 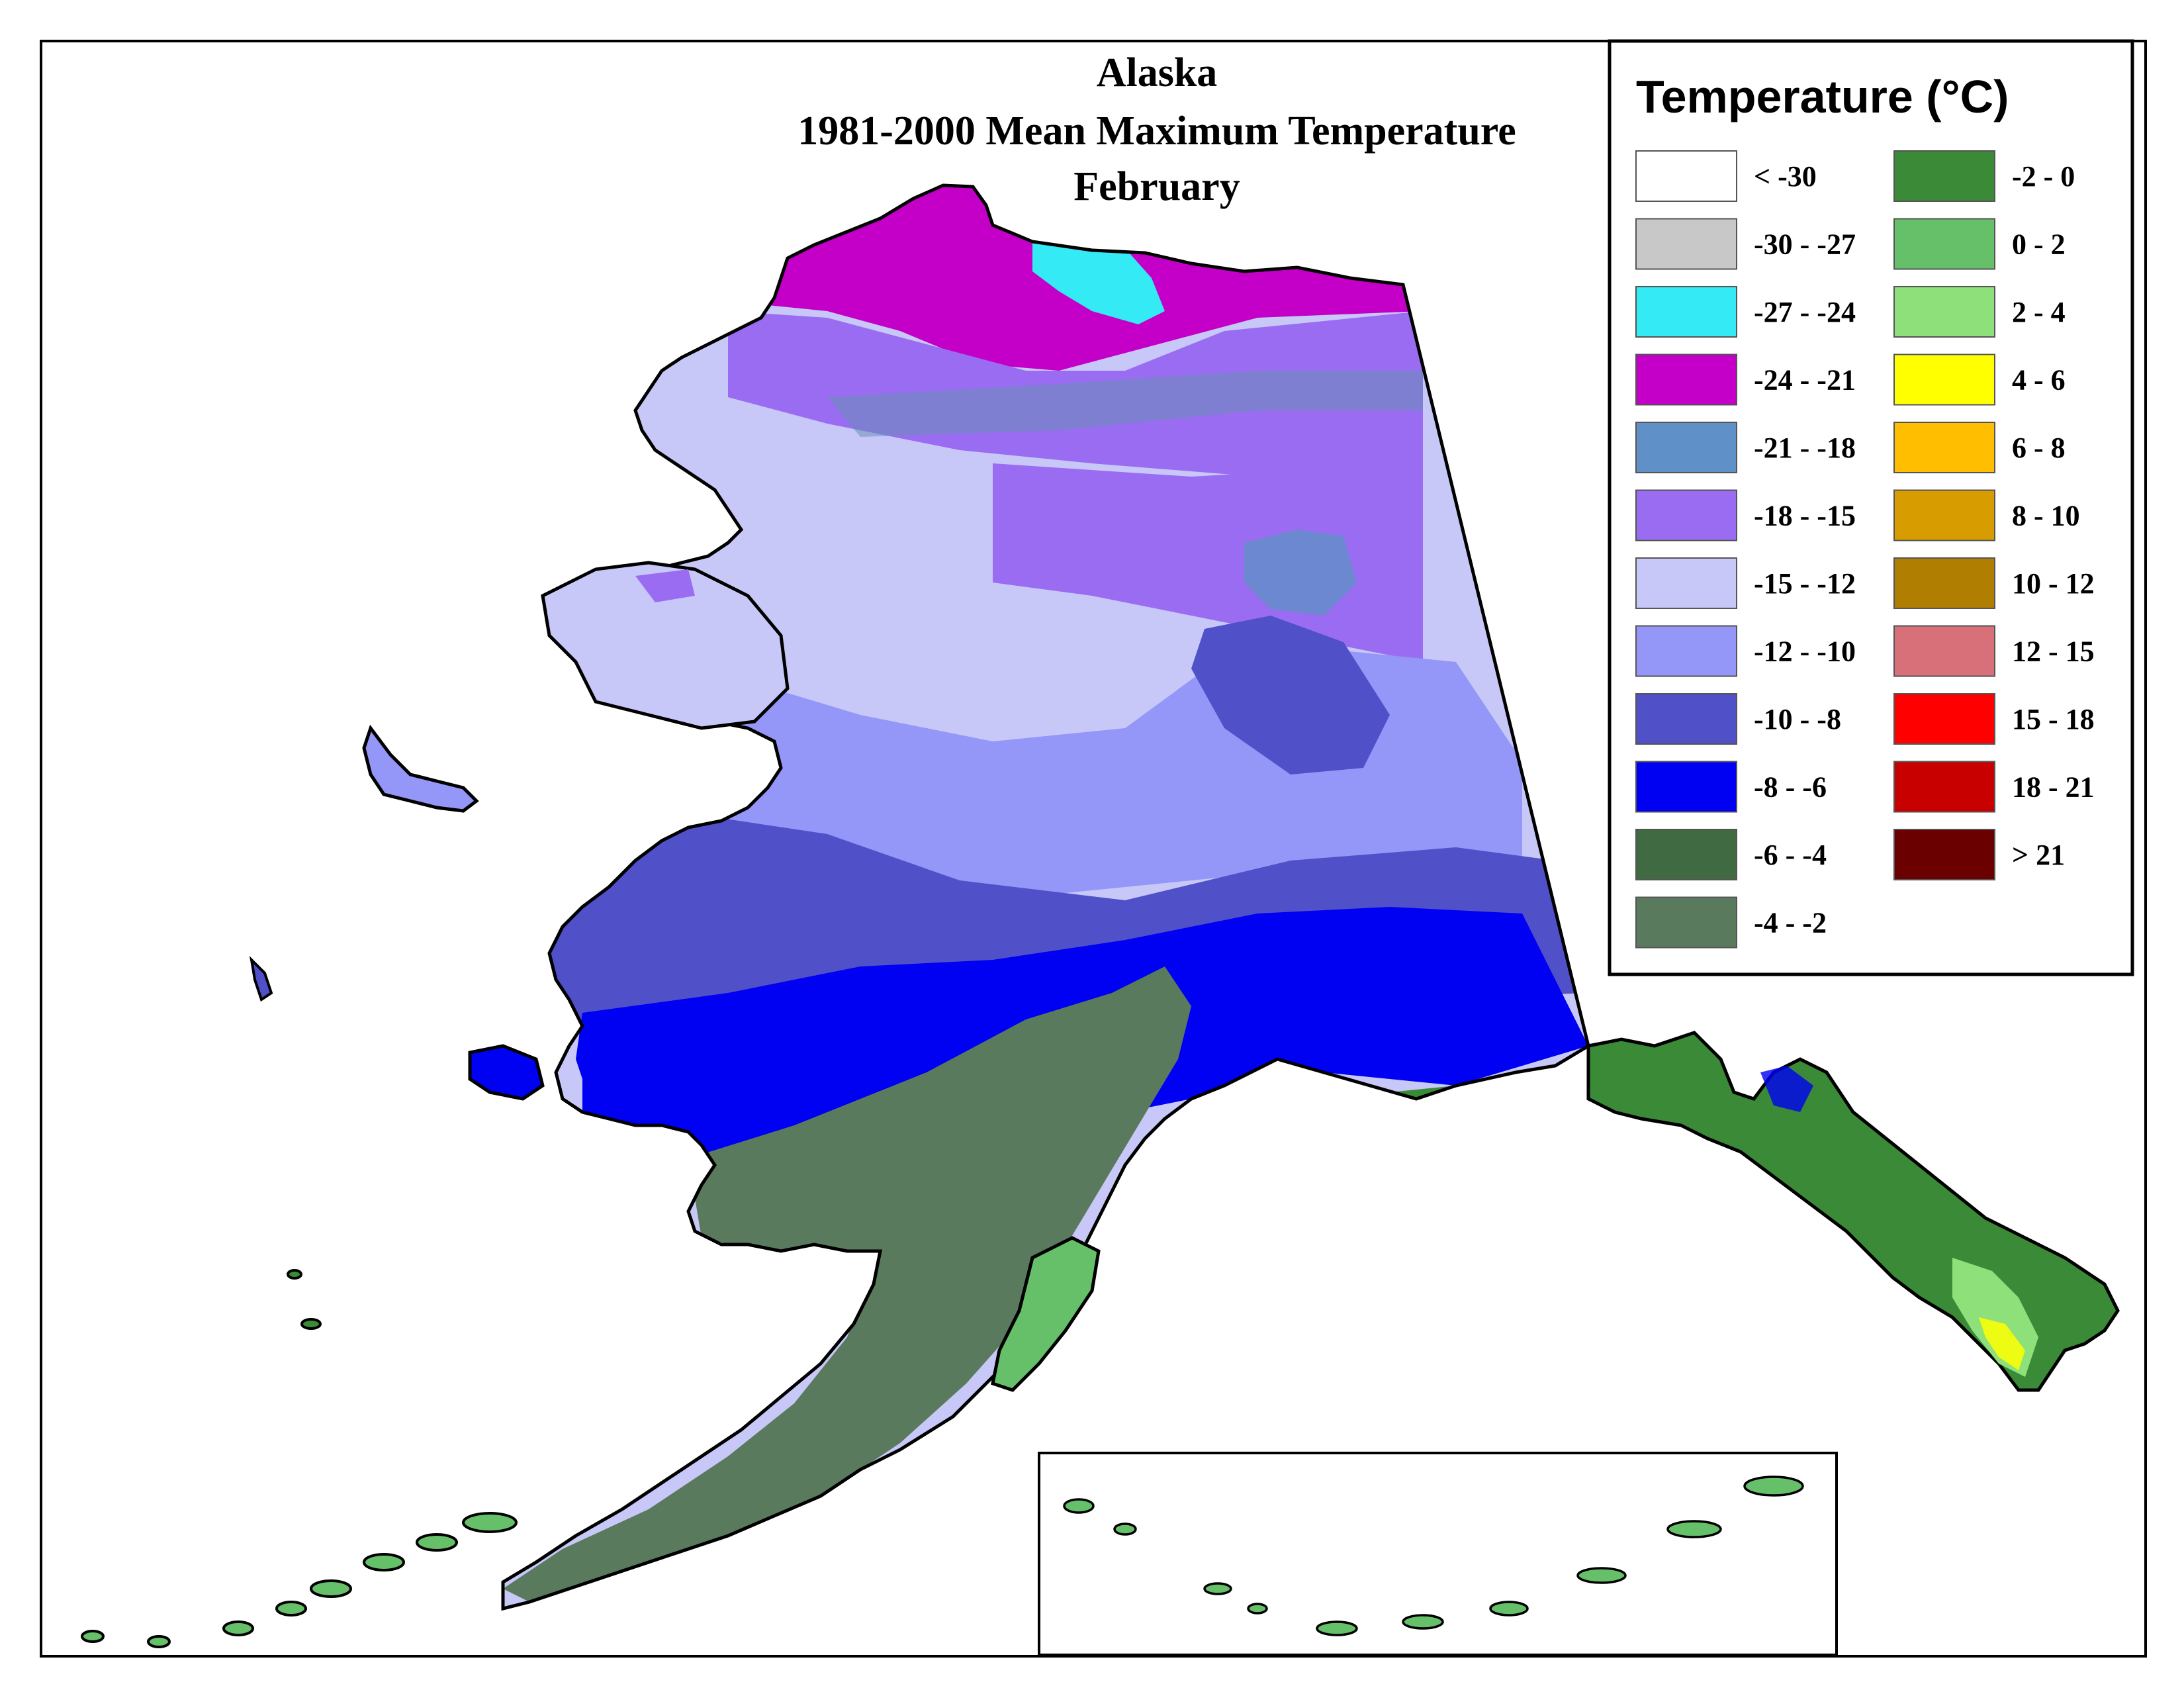 I want to click on title-line-2: 1981-2000 Mean Maximum Temperature, so click(x=1156, y=131).